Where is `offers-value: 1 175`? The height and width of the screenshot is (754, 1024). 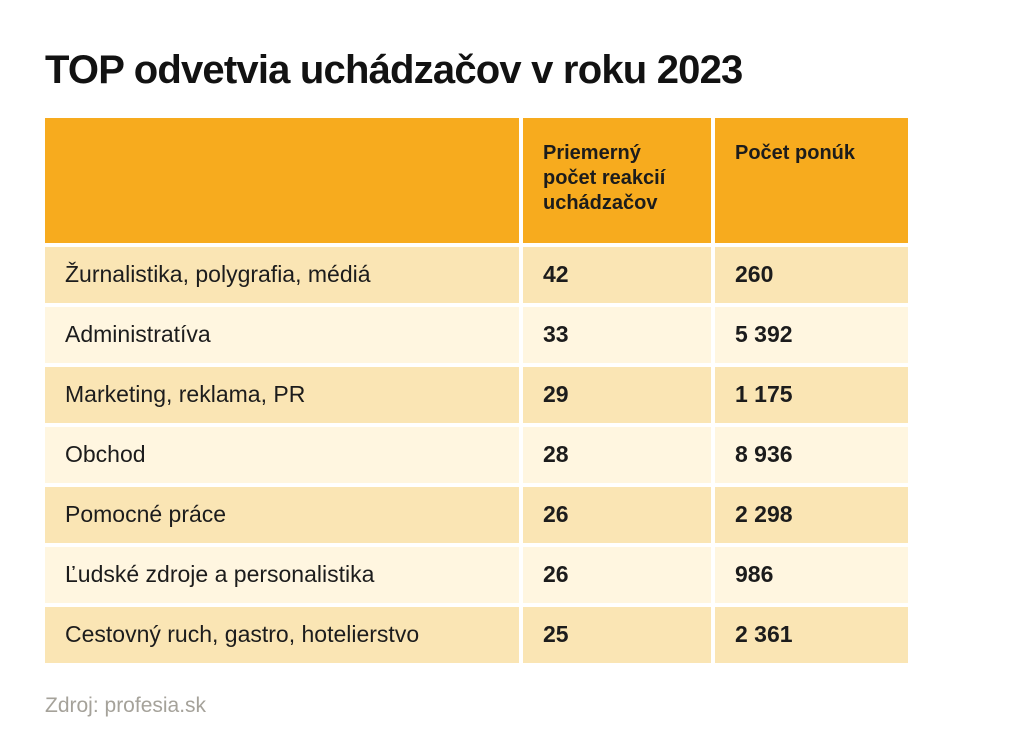 offers-value: 1 175 is located at coordinates (811, 394).